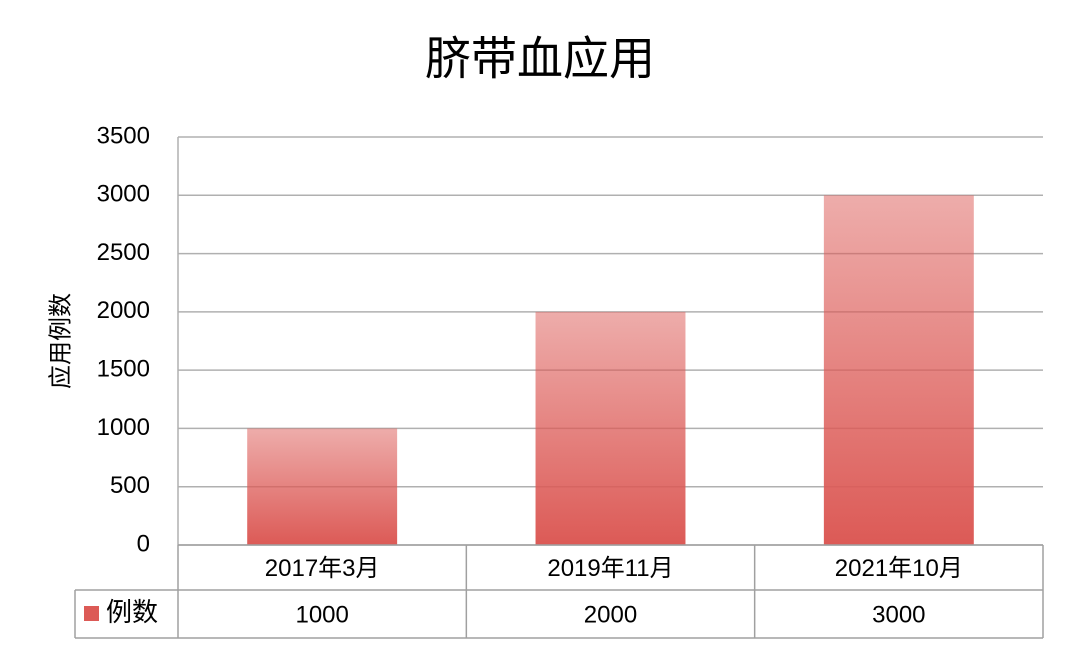 Image resolution: width=1080 pixels, height=653 pixels. I want to click on y-tick-label: 3500, so click(123, 135).